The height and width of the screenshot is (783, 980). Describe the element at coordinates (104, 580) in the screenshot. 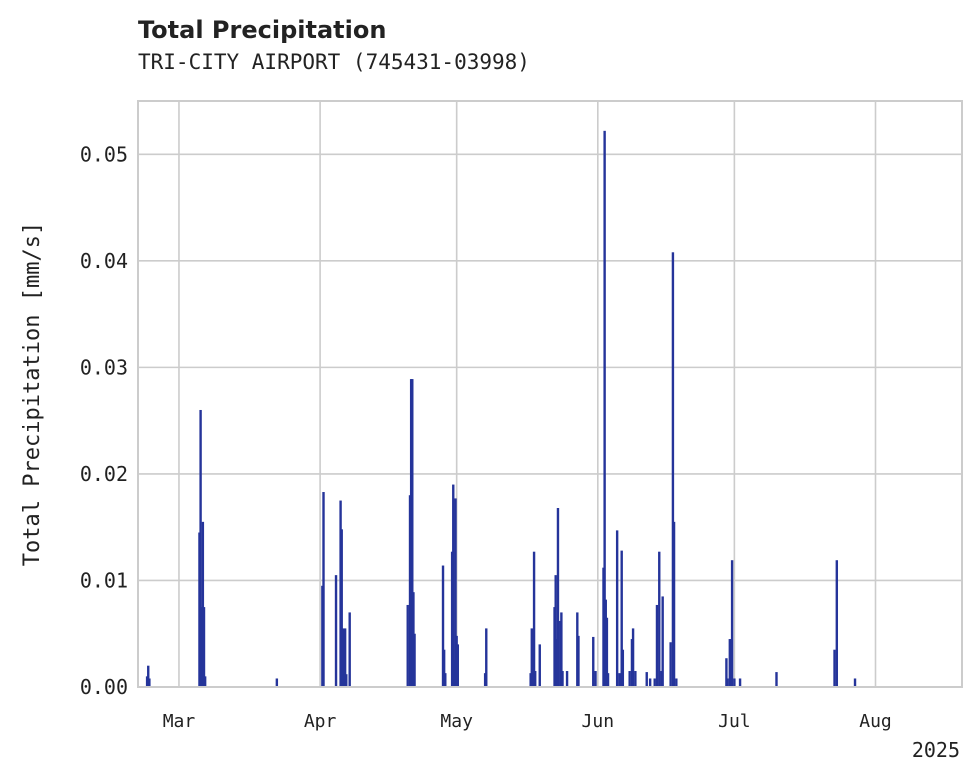

I see `y-tick-label: 0.01` at that location.